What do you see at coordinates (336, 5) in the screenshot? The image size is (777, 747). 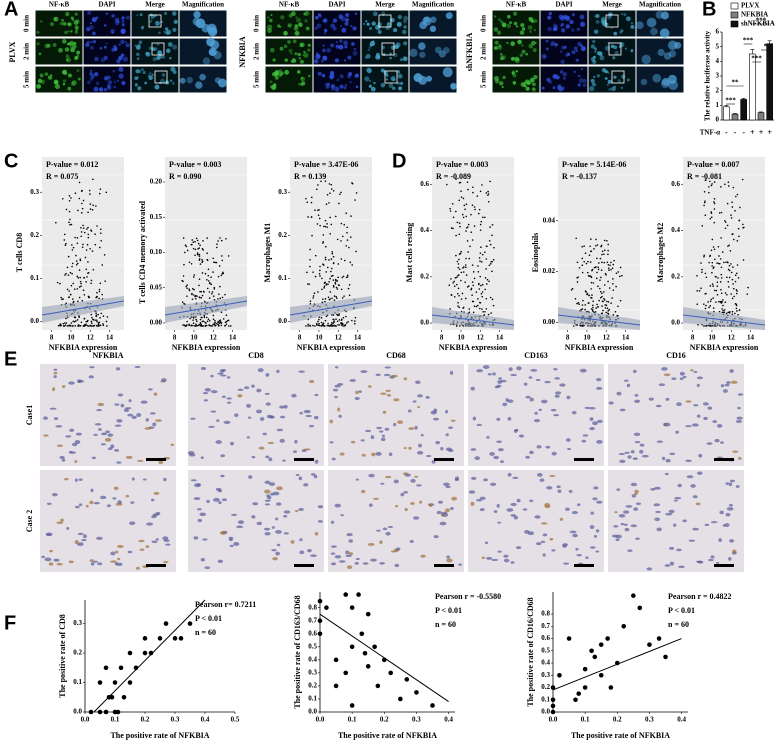 I see `column-header: DAPI` at bounding box center [336, 5].